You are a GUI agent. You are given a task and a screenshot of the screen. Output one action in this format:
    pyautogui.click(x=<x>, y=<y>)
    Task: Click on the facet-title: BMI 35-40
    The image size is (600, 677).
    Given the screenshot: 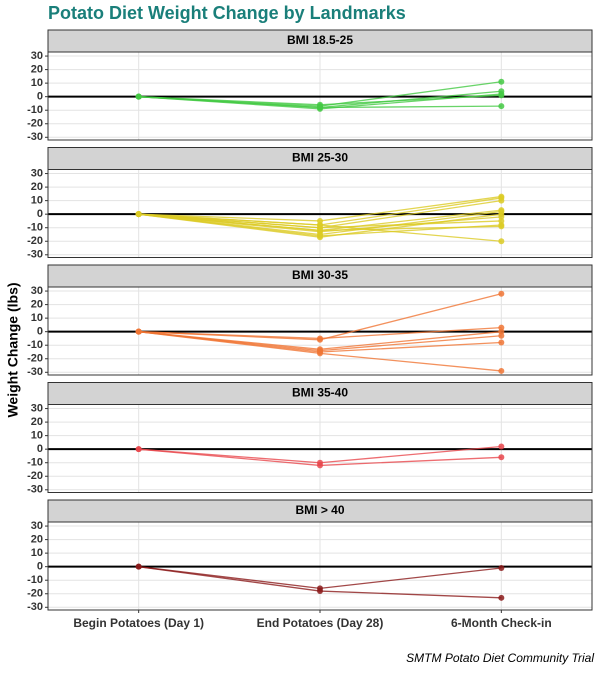 What is the action you would take?
    pyautogui.click(x=320, y=393)
    